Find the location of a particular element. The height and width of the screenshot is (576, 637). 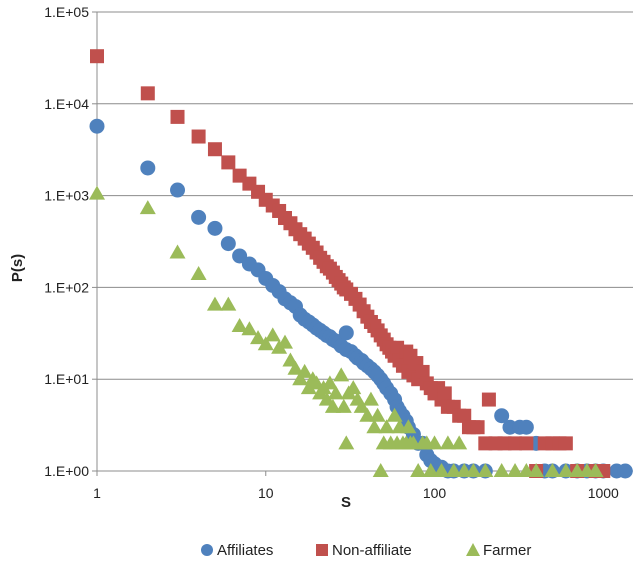

legend-circle-icon is located at coordinates (207, 550).